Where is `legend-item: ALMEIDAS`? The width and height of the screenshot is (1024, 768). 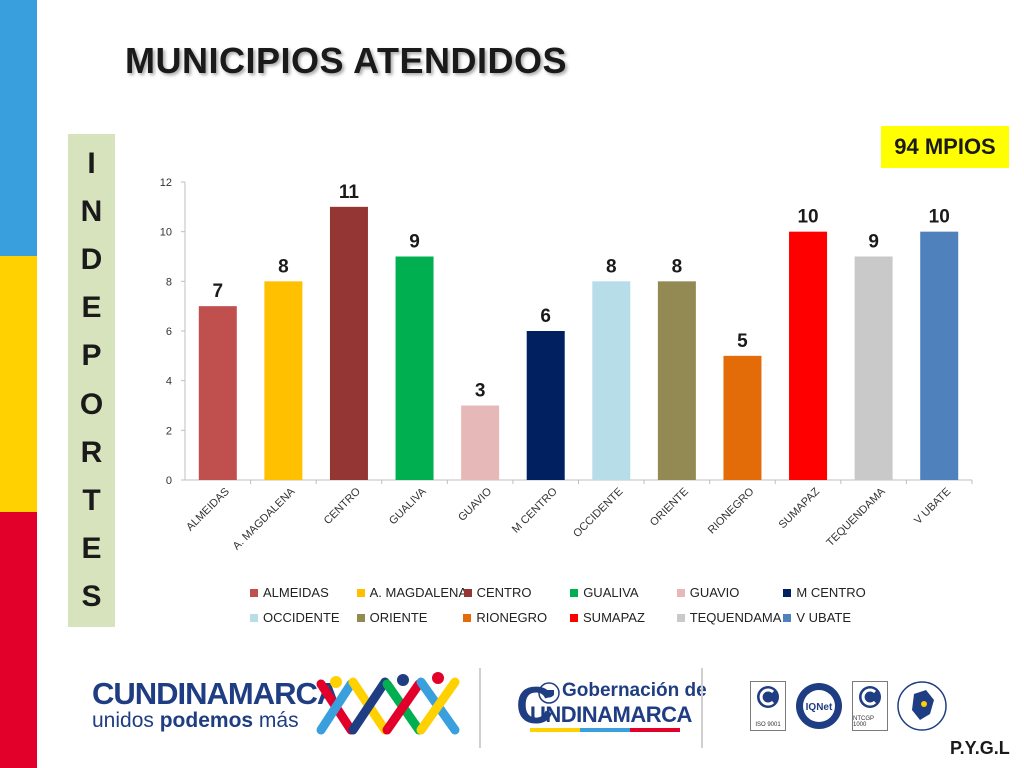
legend-item: ALMEIDAS is located at coordinates (303, 592).